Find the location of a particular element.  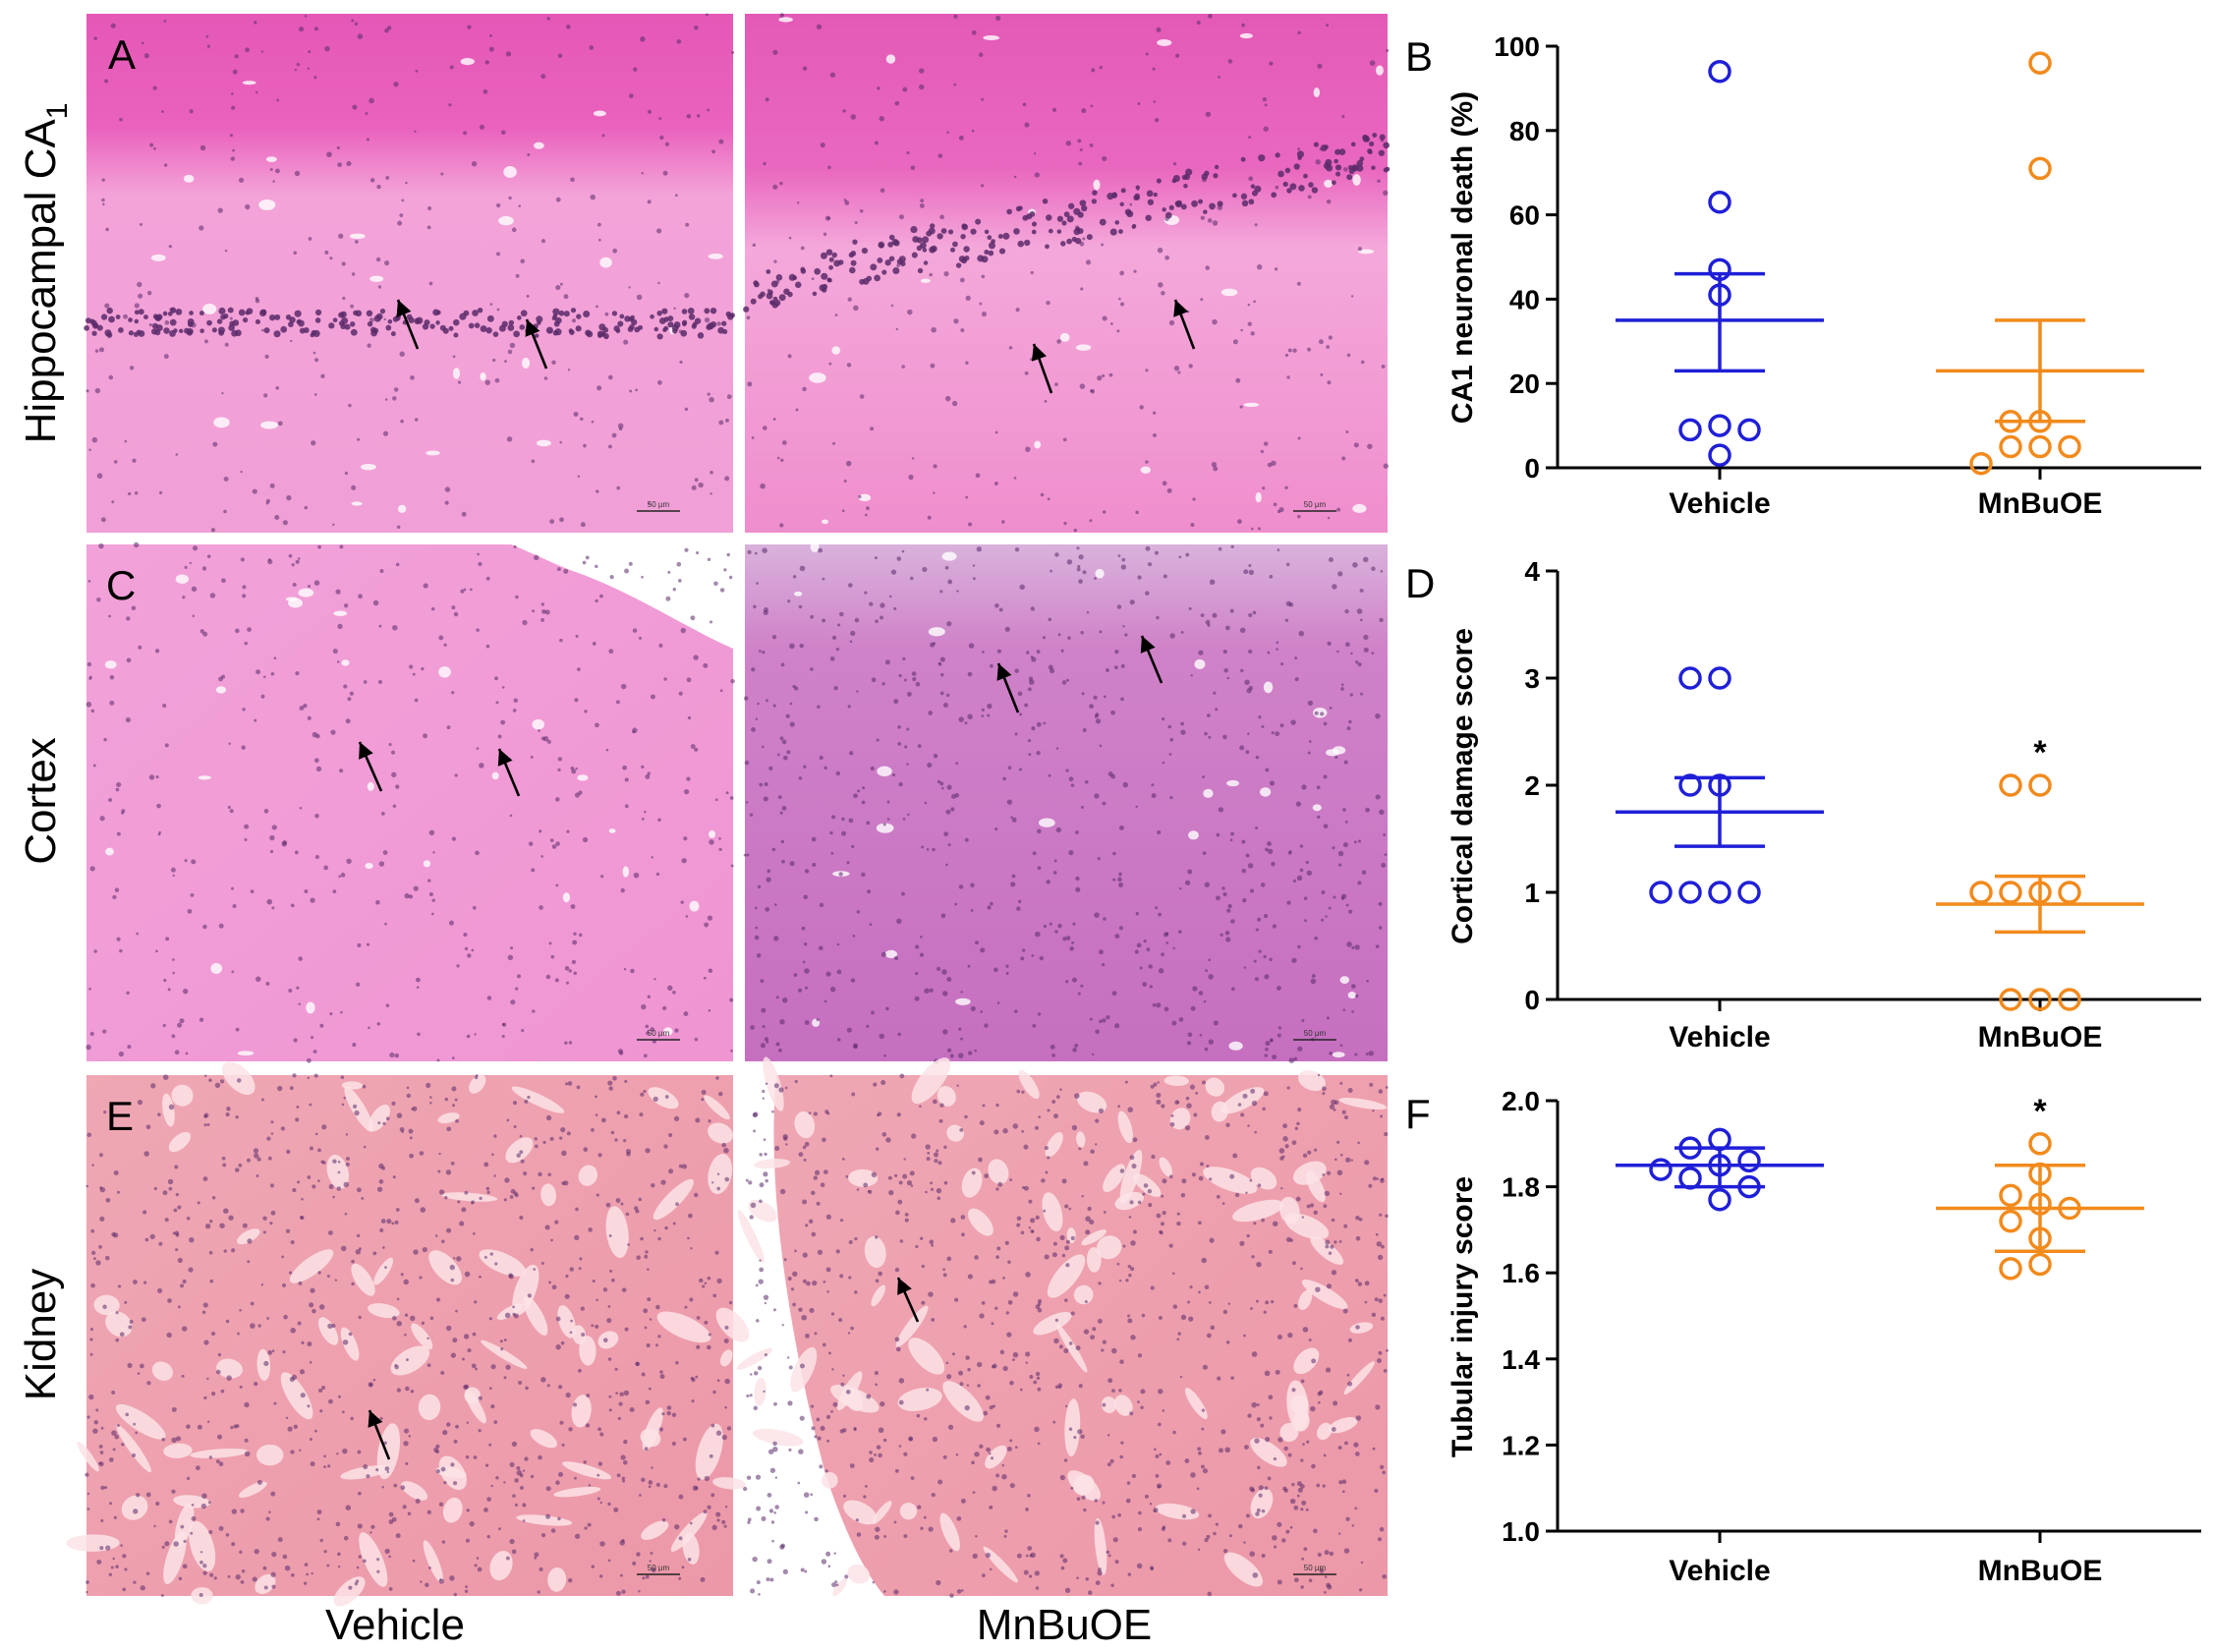

y-tick-label: 1.6 is located at coordinates (1521, 1273).